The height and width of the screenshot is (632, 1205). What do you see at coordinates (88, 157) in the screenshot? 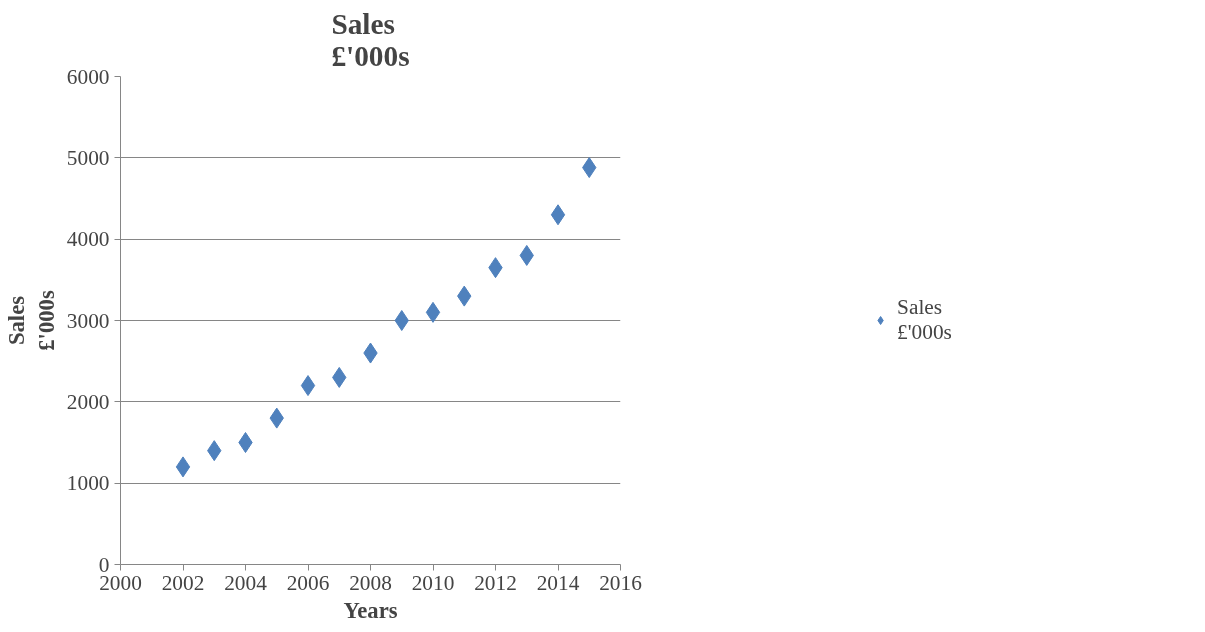
I see `y-tick-label: 5000` at bounding box center [88, 157].